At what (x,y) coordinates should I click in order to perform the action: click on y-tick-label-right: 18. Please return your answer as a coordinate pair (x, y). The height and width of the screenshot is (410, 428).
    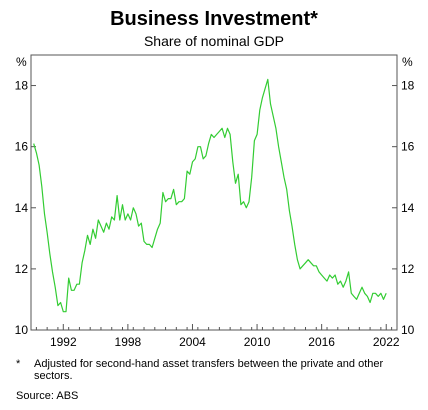
    Looking at the image, I should click on (408, 86).